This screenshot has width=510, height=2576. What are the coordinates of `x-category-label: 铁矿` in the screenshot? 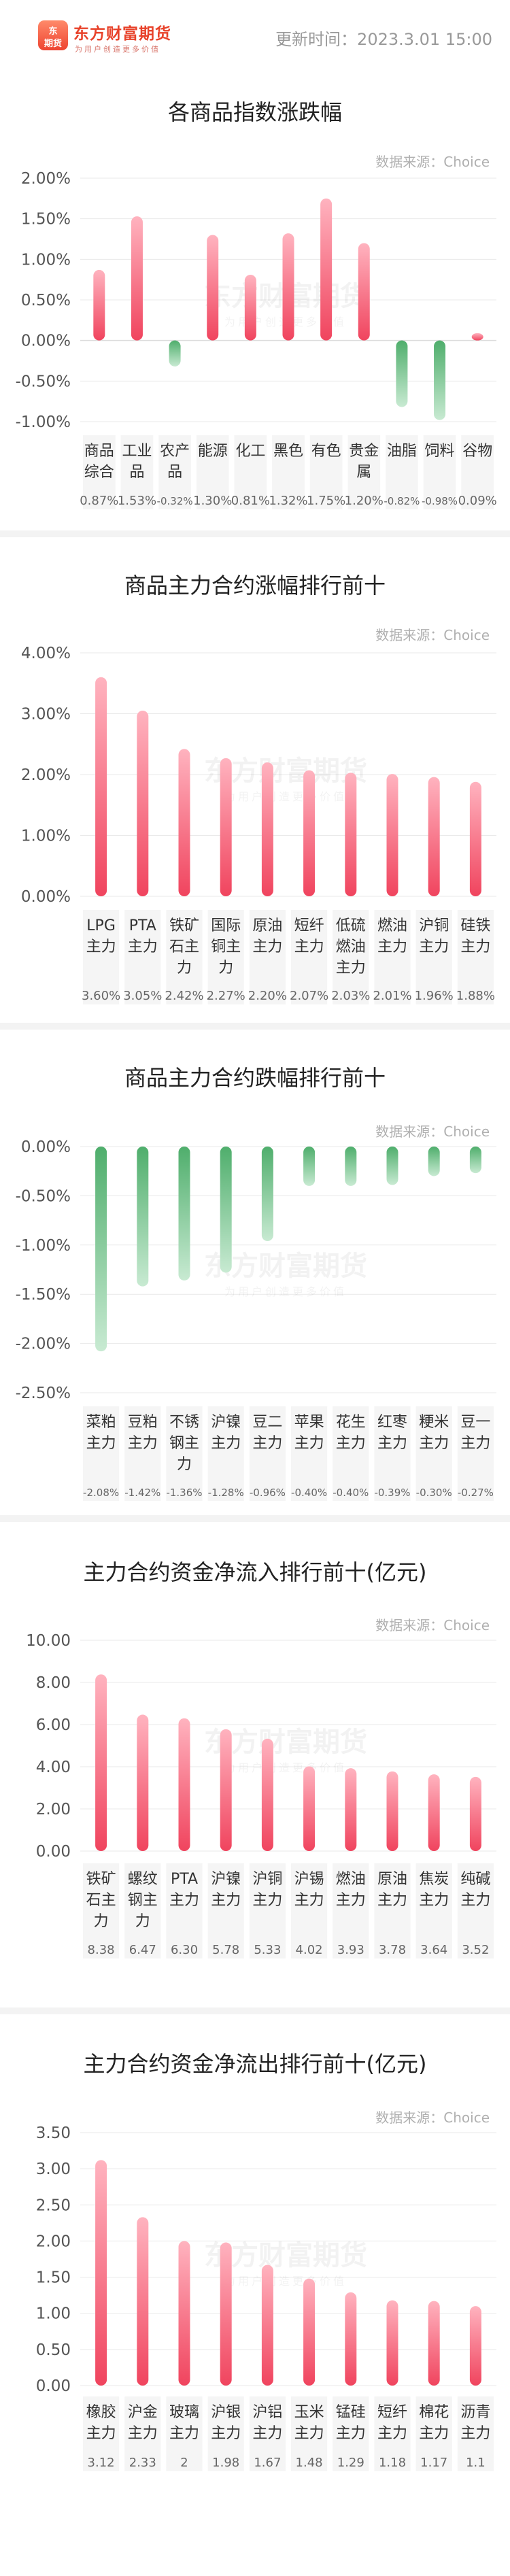 It's located at (184, 925).